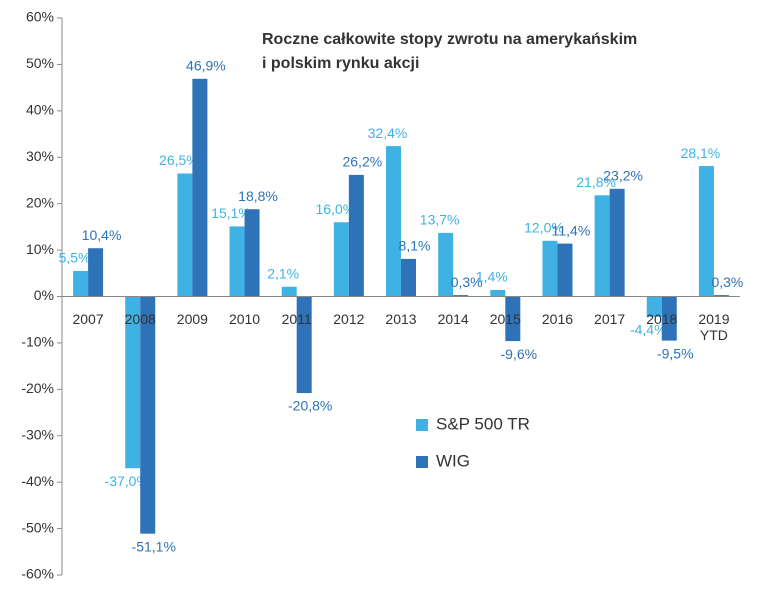 The height and width of the screenshot is (593, 764). I want to click on data-label: 28,1%, so click(701, 153).